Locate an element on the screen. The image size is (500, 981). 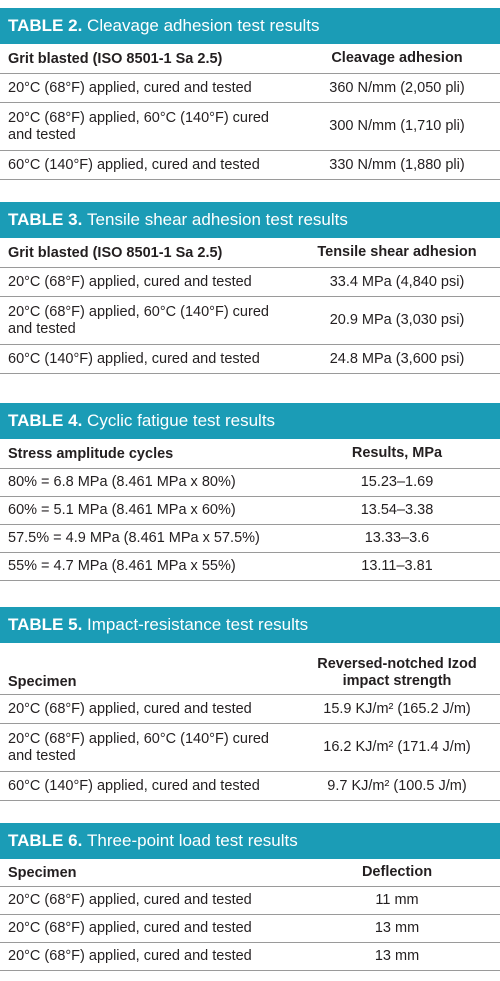
table-number: TABLE 4. is located at coordinates (45, 420).